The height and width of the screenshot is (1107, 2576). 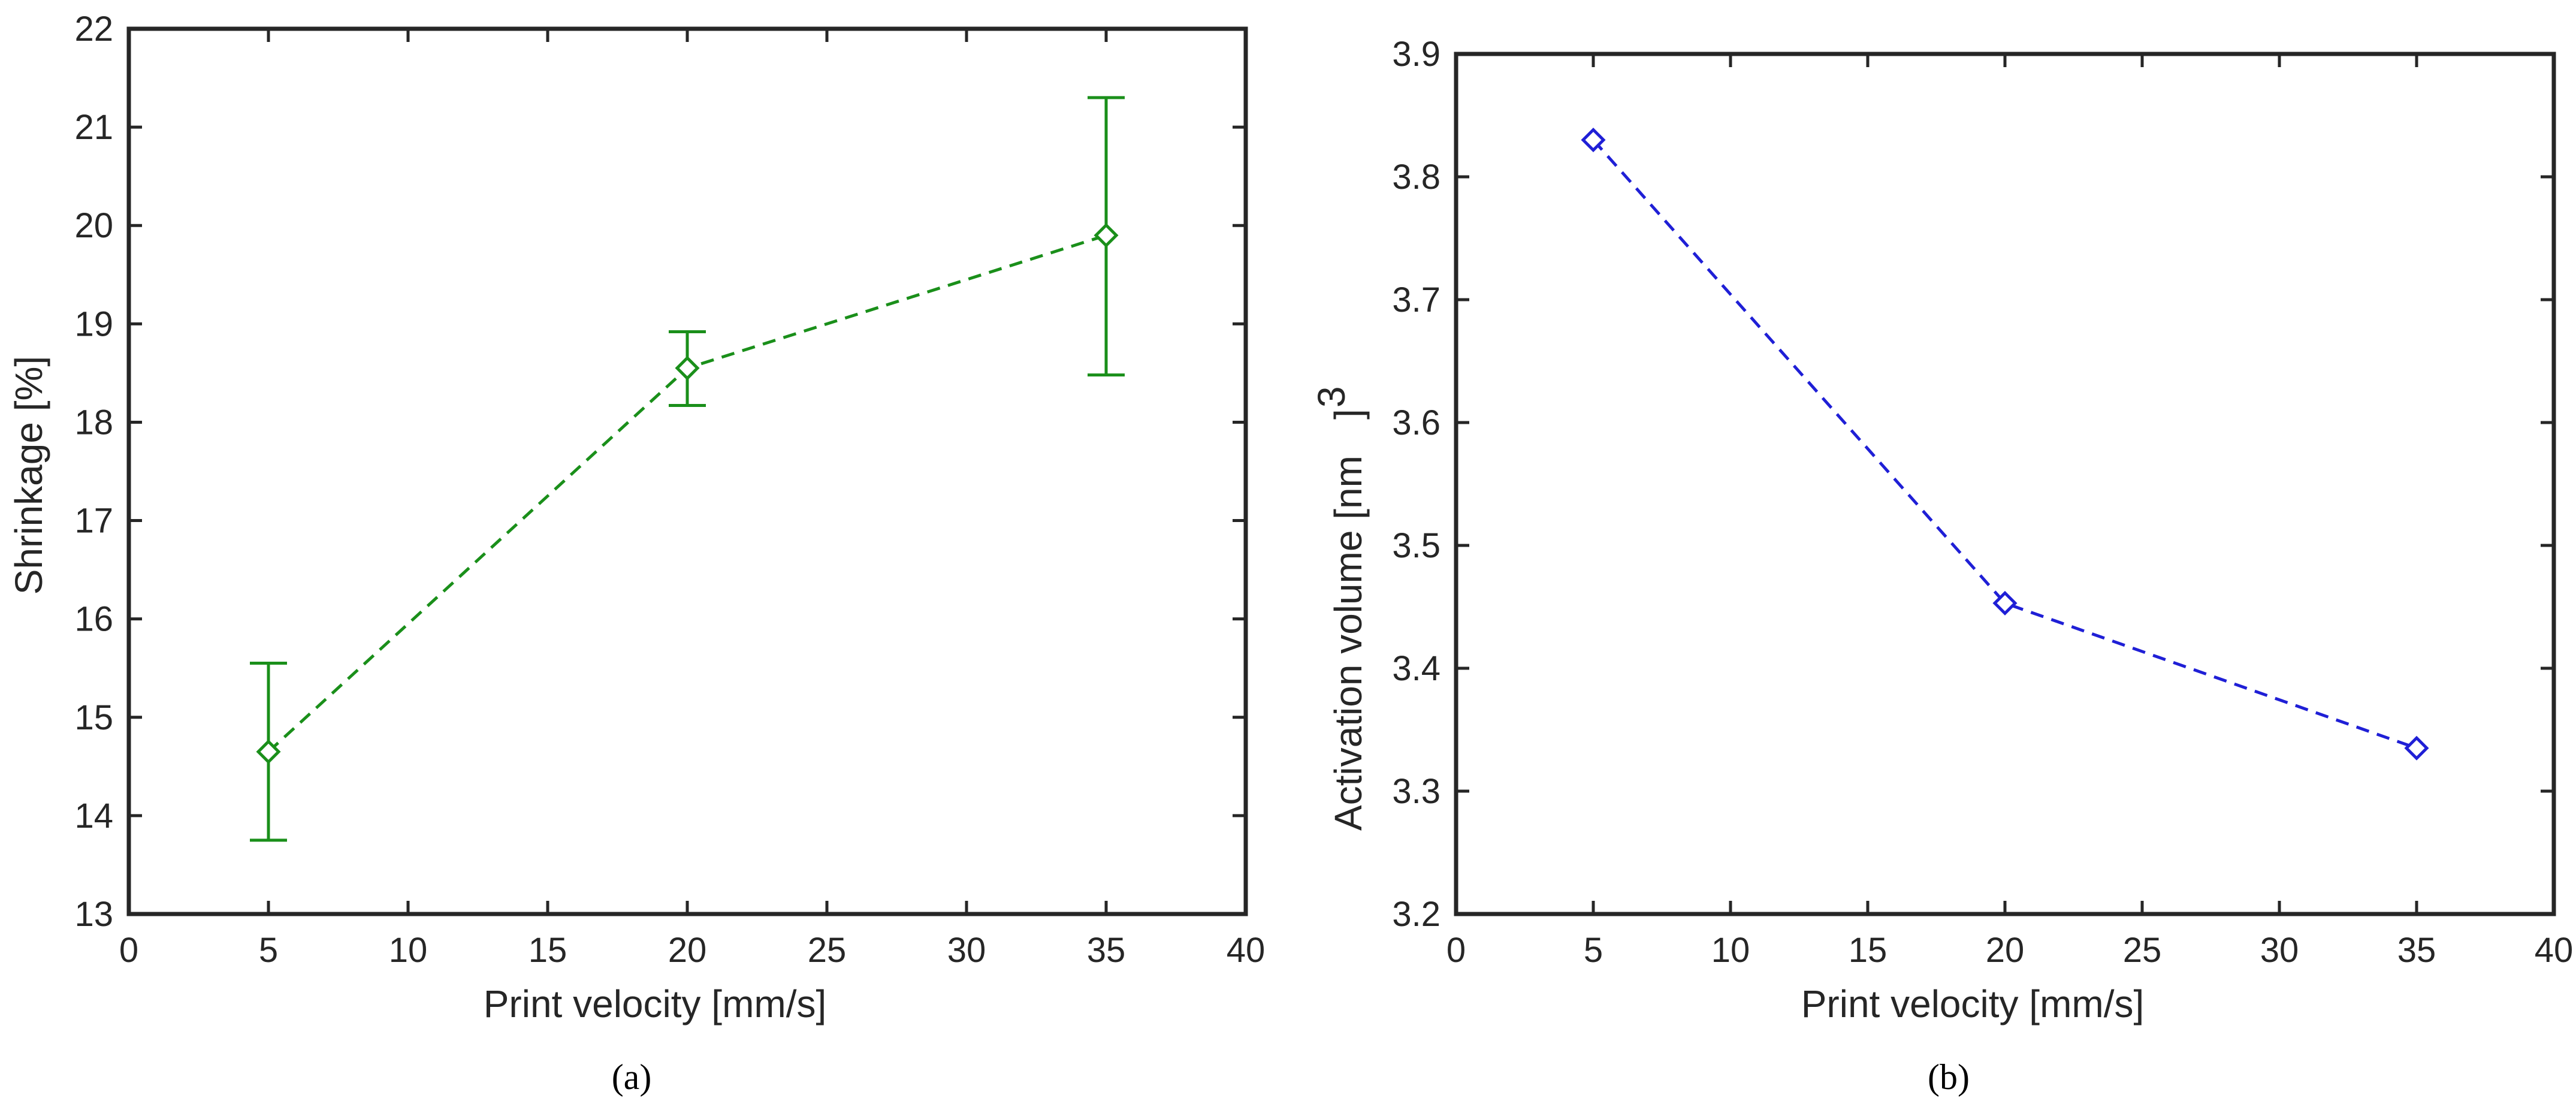 I want to click on y-axis-label-b-superscript: 3, so click(x=1332, y=397).